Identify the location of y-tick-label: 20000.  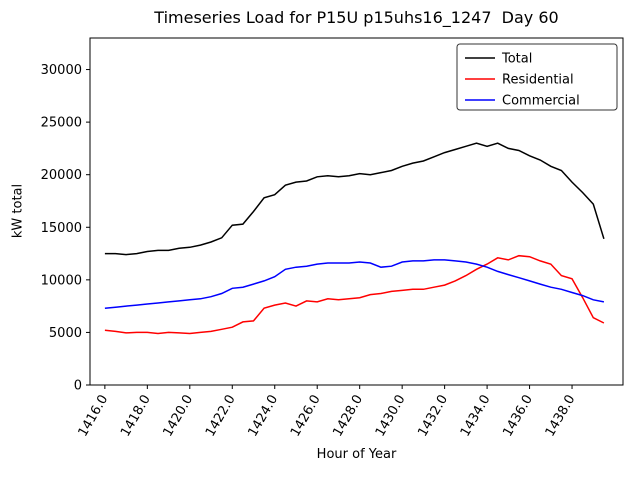
(61, 175).